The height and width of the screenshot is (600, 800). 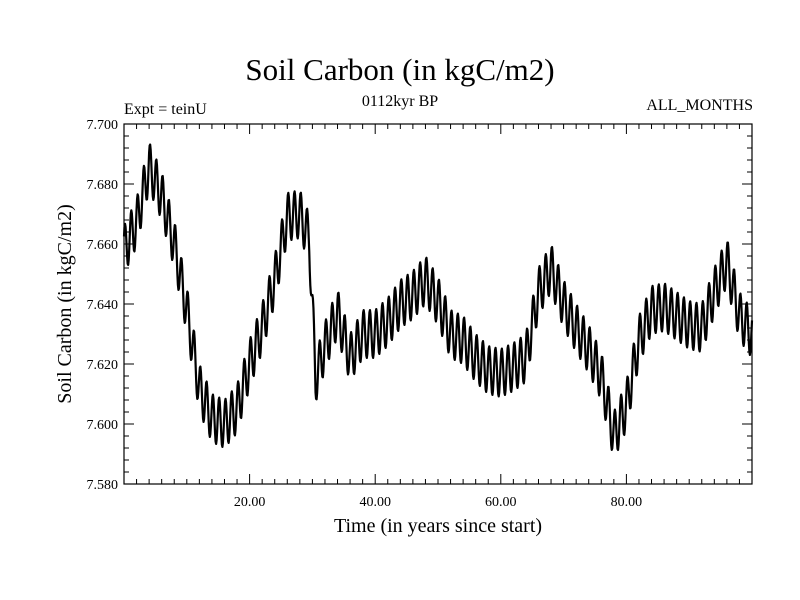 What do you see at coordinates (627, 502) in the screenshot?
I see `x-tick-label: 80.00` at bounding box center [627, 502].